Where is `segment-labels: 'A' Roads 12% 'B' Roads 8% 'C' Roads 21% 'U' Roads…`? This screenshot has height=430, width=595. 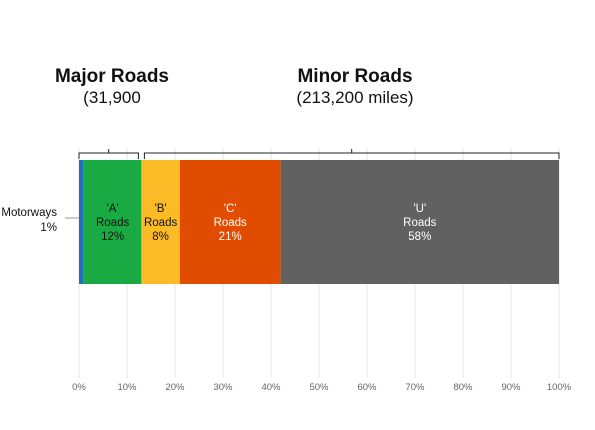 segment-labels: 'A' Roads 12% 'B' Roads 8% 'C' Roads 21% 'U' Roads… is located at coordinates (218, 223).